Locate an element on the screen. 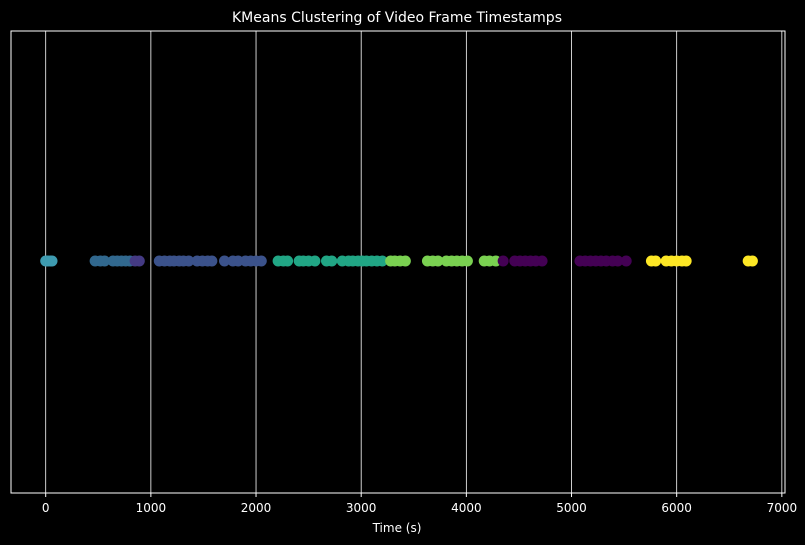 Image resolution: width=805 pixels, height=545 pixels. x-tick-label: 5000 is located at coordinates (571, 508).